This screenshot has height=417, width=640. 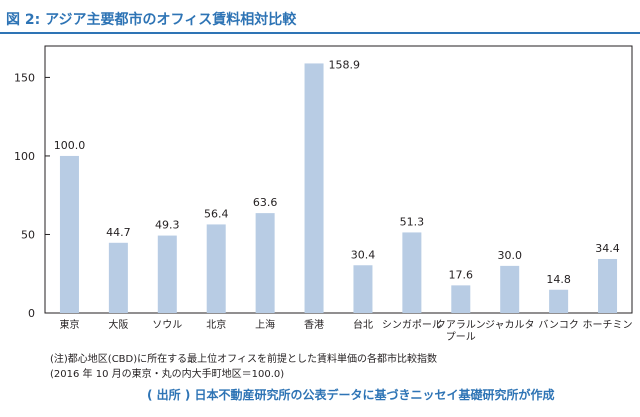 I want to click on data-label: 49.3, so click(x=167, y=225).